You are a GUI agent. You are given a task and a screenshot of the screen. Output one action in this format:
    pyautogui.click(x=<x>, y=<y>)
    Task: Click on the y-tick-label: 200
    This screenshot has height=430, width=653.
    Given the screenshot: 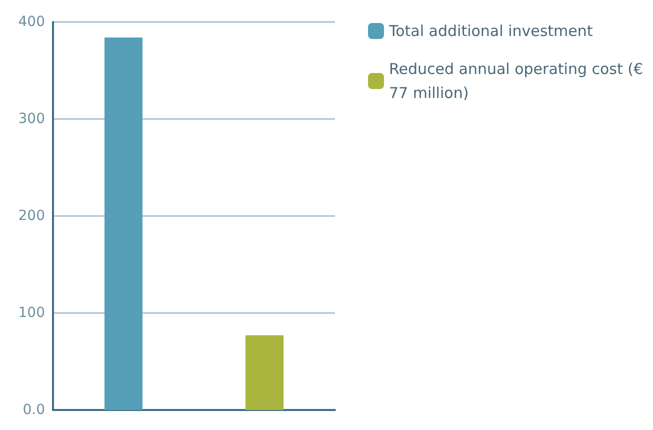 What is the action you would take?
    pyautogui.click(x=31, y=216)
    